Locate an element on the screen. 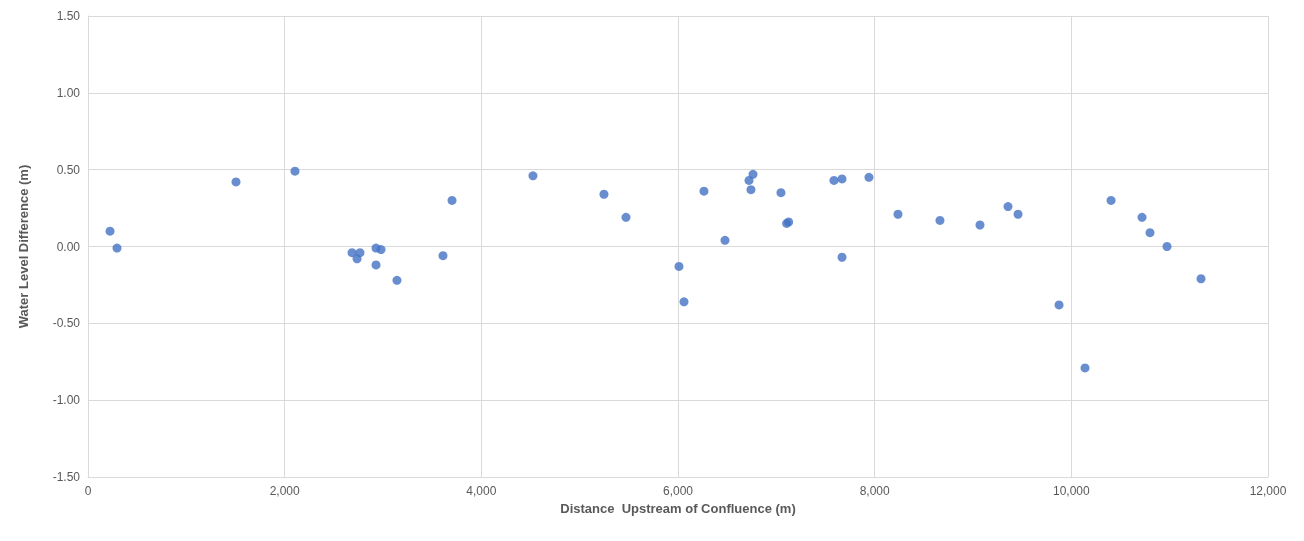 This screenshot has width=1304, height=541. x-tick-label: 4,000 is located at coordinates (481, 491).